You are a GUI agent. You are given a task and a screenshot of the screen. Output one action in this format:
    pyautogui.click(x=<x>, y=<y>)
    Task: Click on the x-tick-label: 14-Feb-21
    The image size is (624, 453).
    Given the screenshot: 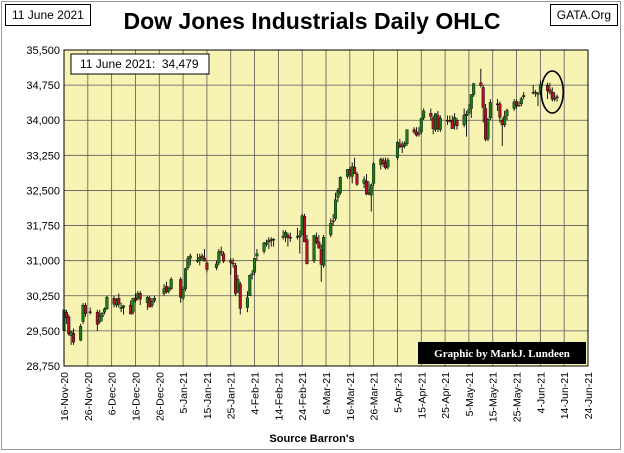 What is the action you would take?
    pyautogui.click(x=279, y=396)
    